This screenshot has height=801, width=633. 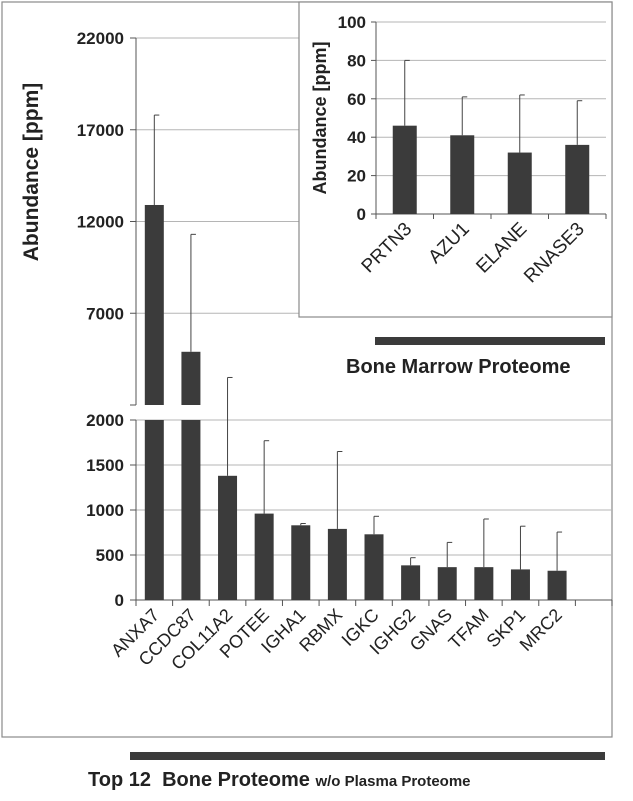 What do you see at coordinates (491, 136) in the screenshot?
I see `inset-bars` at bounding box center [491, 136].